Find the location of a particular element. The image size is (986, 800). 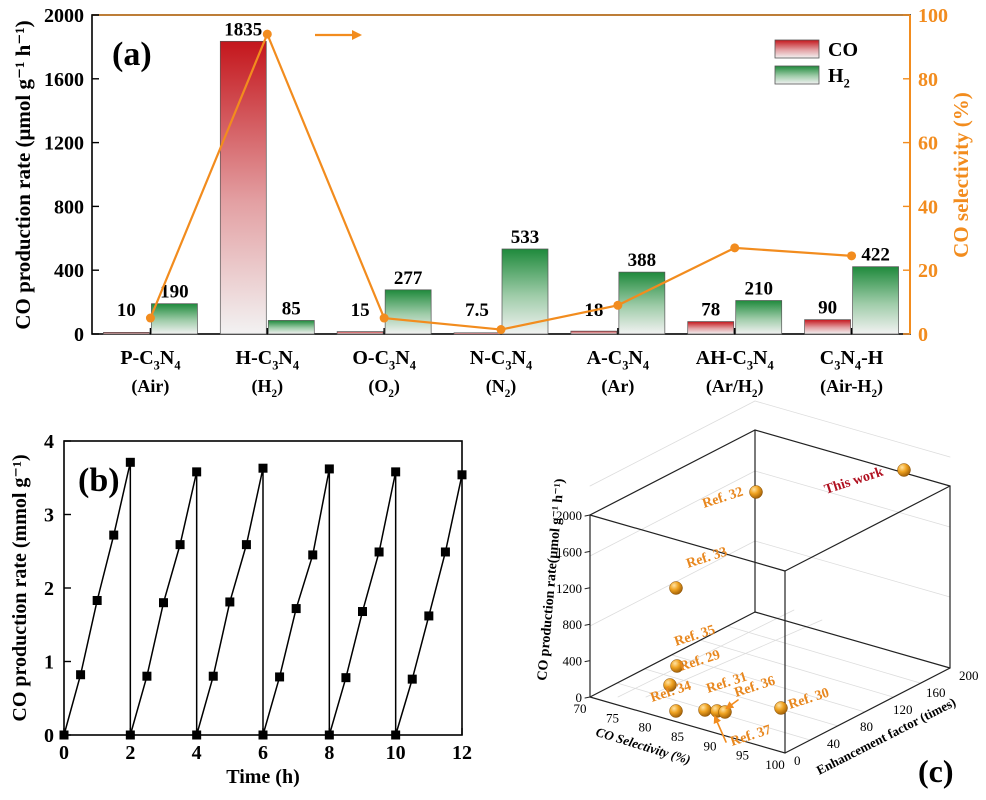

co-value-label-O-C3N4: 15 is located at coordinates (360, 310).